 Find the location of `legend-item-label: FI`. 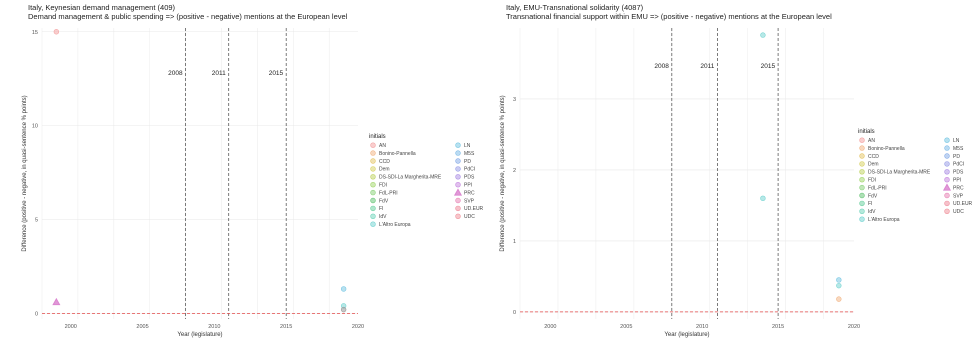

legend-item-label: FI is located at coordinates (870, 204).